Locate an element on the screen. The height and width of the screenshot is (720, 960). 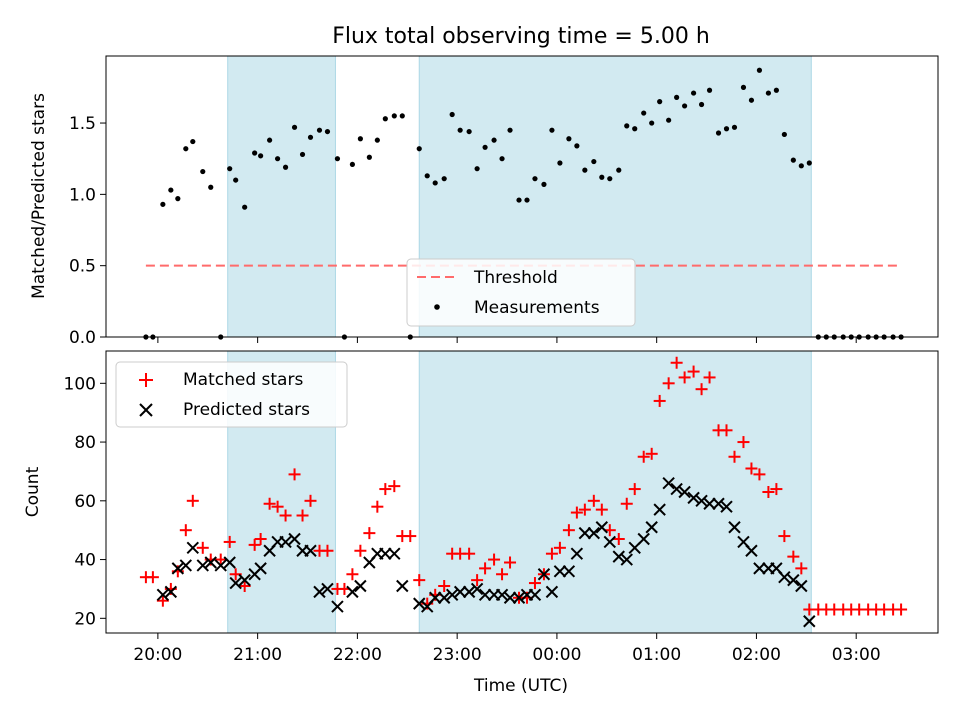
bottom-y-ticks: 20 40 60 80 100 is located at coordinates (85, 501).